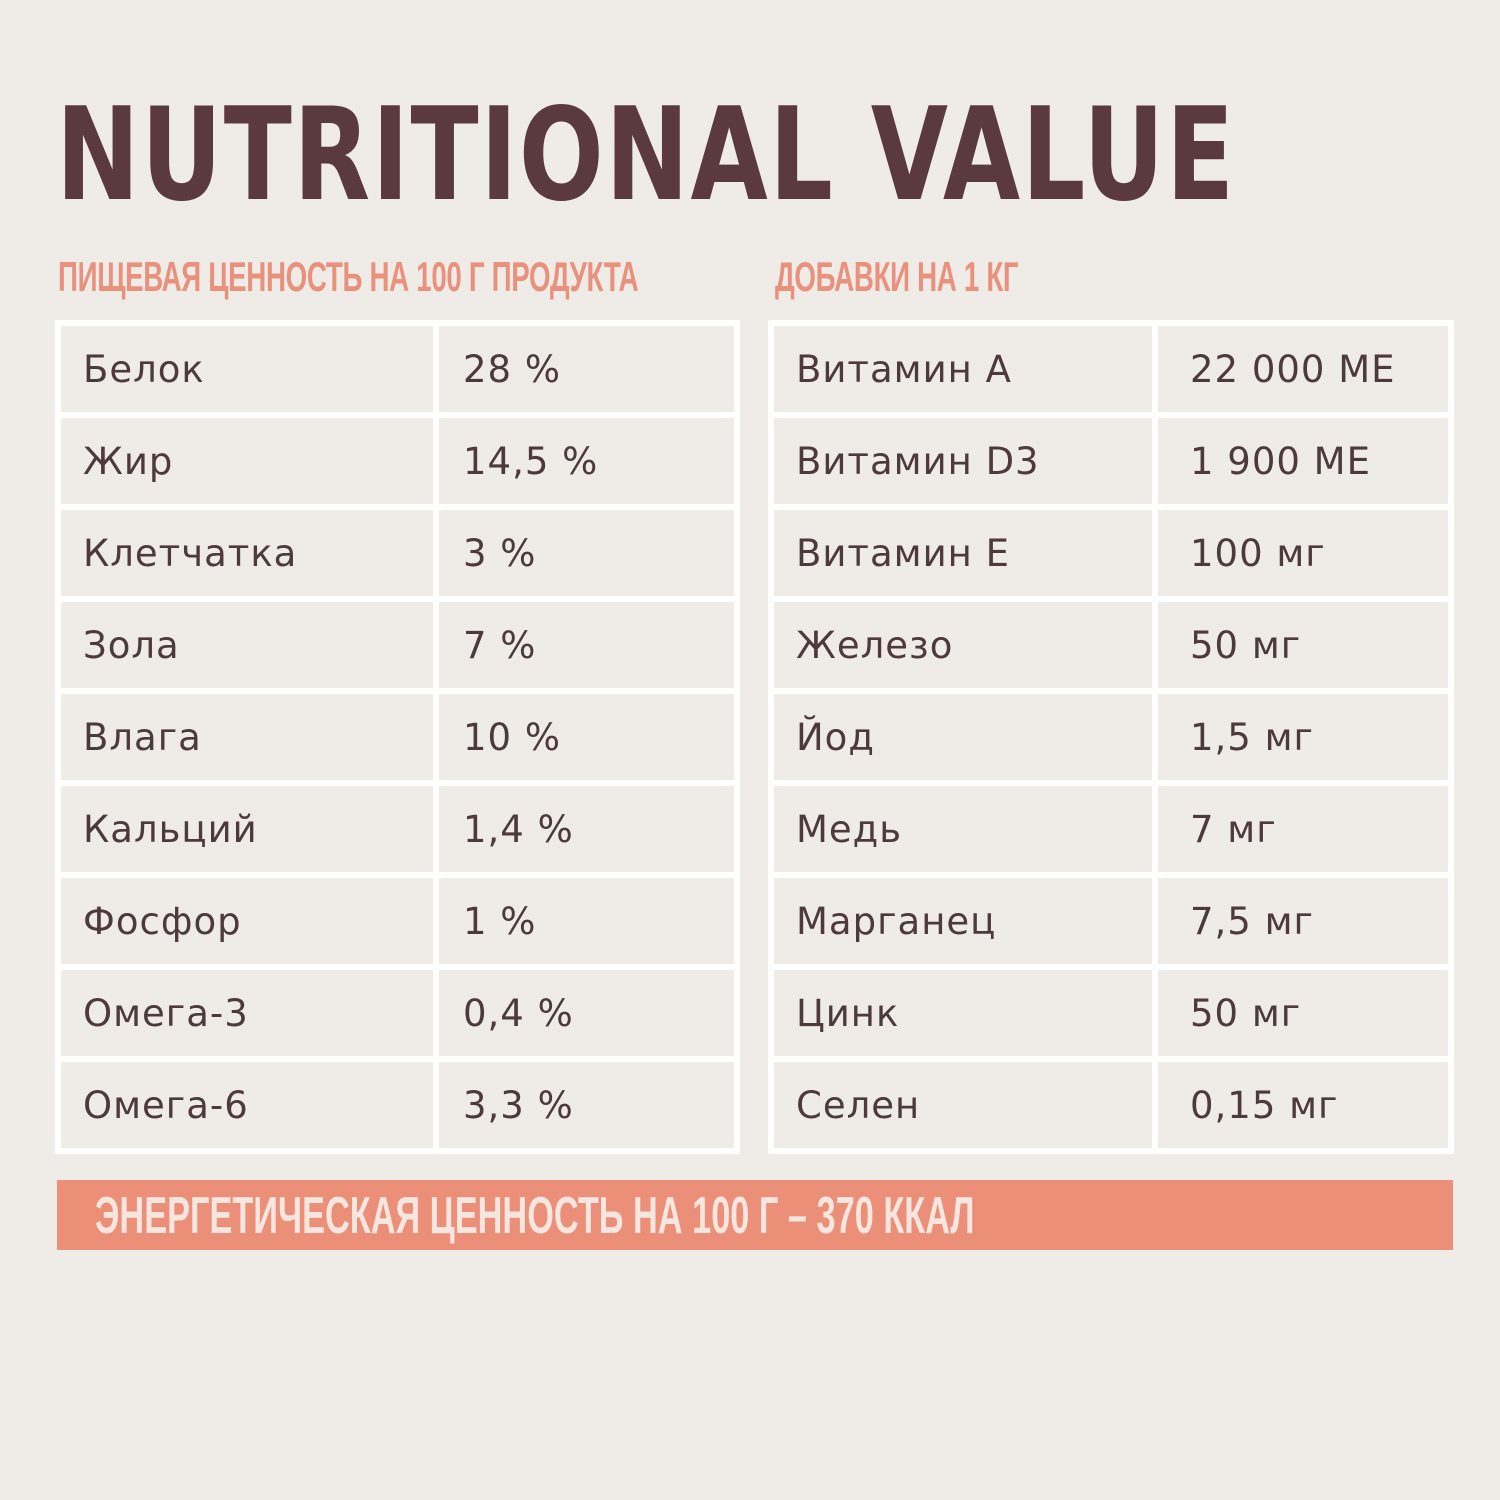  I want to click on nutrient-value: 28 %, so click(586, 369).